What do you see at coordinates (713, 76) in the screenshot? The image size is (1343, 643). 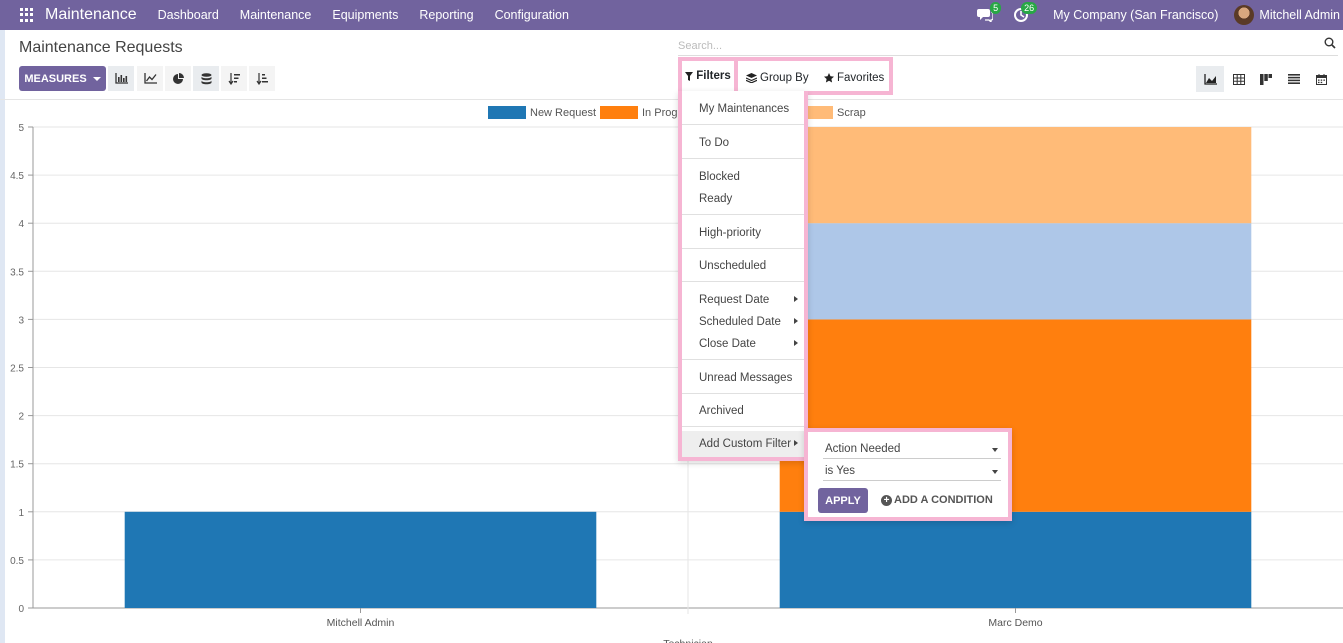 I see `filters-label: Filters` at bounding box center [713, 76].